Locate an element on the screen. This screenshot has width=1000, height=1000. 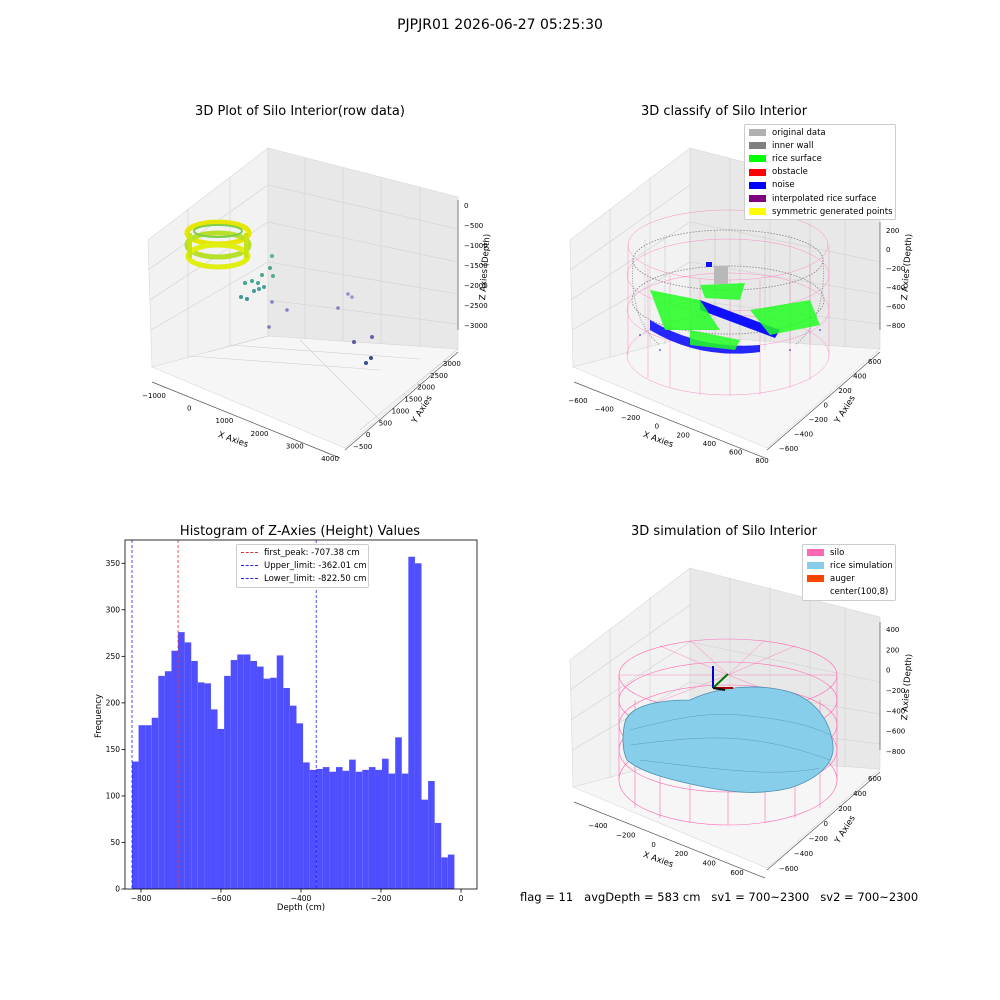
simulation-y-tick-5: 400 is located at coordinates (859, 794).